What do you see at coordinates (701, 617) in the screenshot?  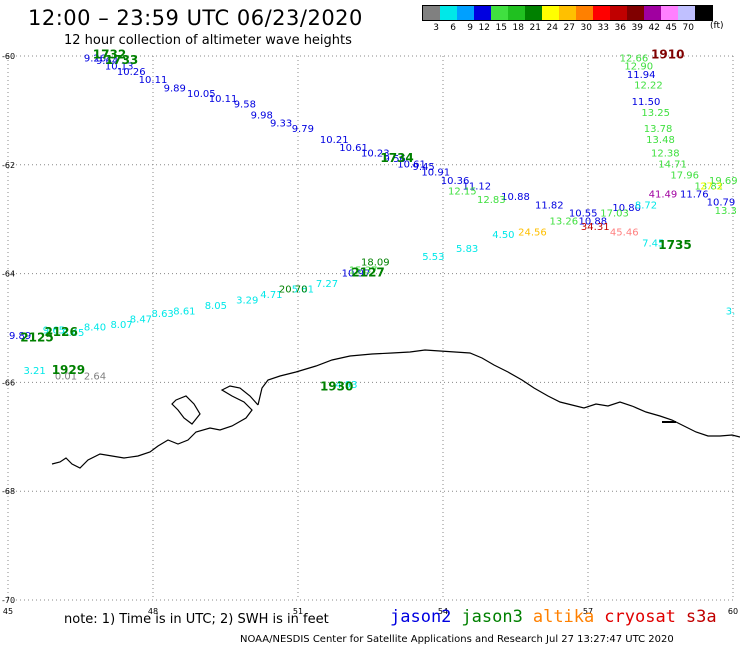 I see `satellite-name: s3a` at bounding box center [701, 617].